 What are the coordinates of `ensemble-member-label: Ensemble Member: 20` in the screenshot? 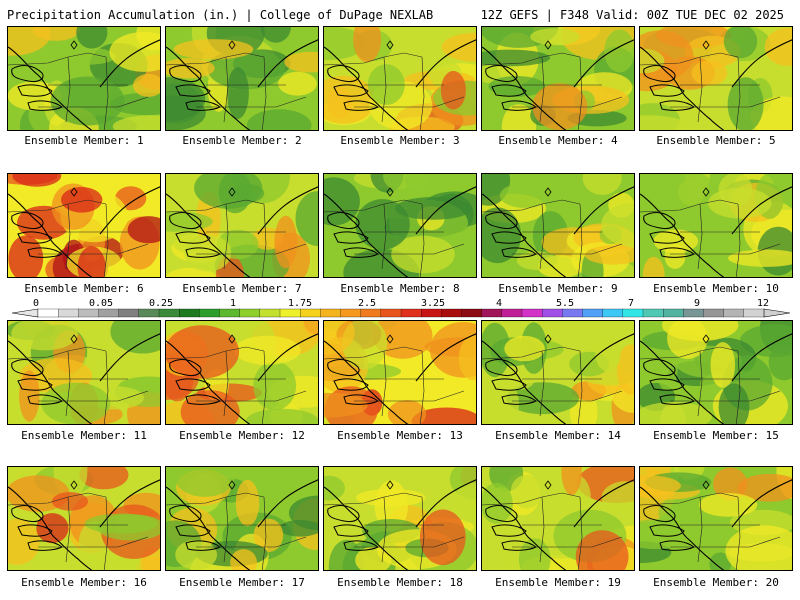 It's located at (716, 582).